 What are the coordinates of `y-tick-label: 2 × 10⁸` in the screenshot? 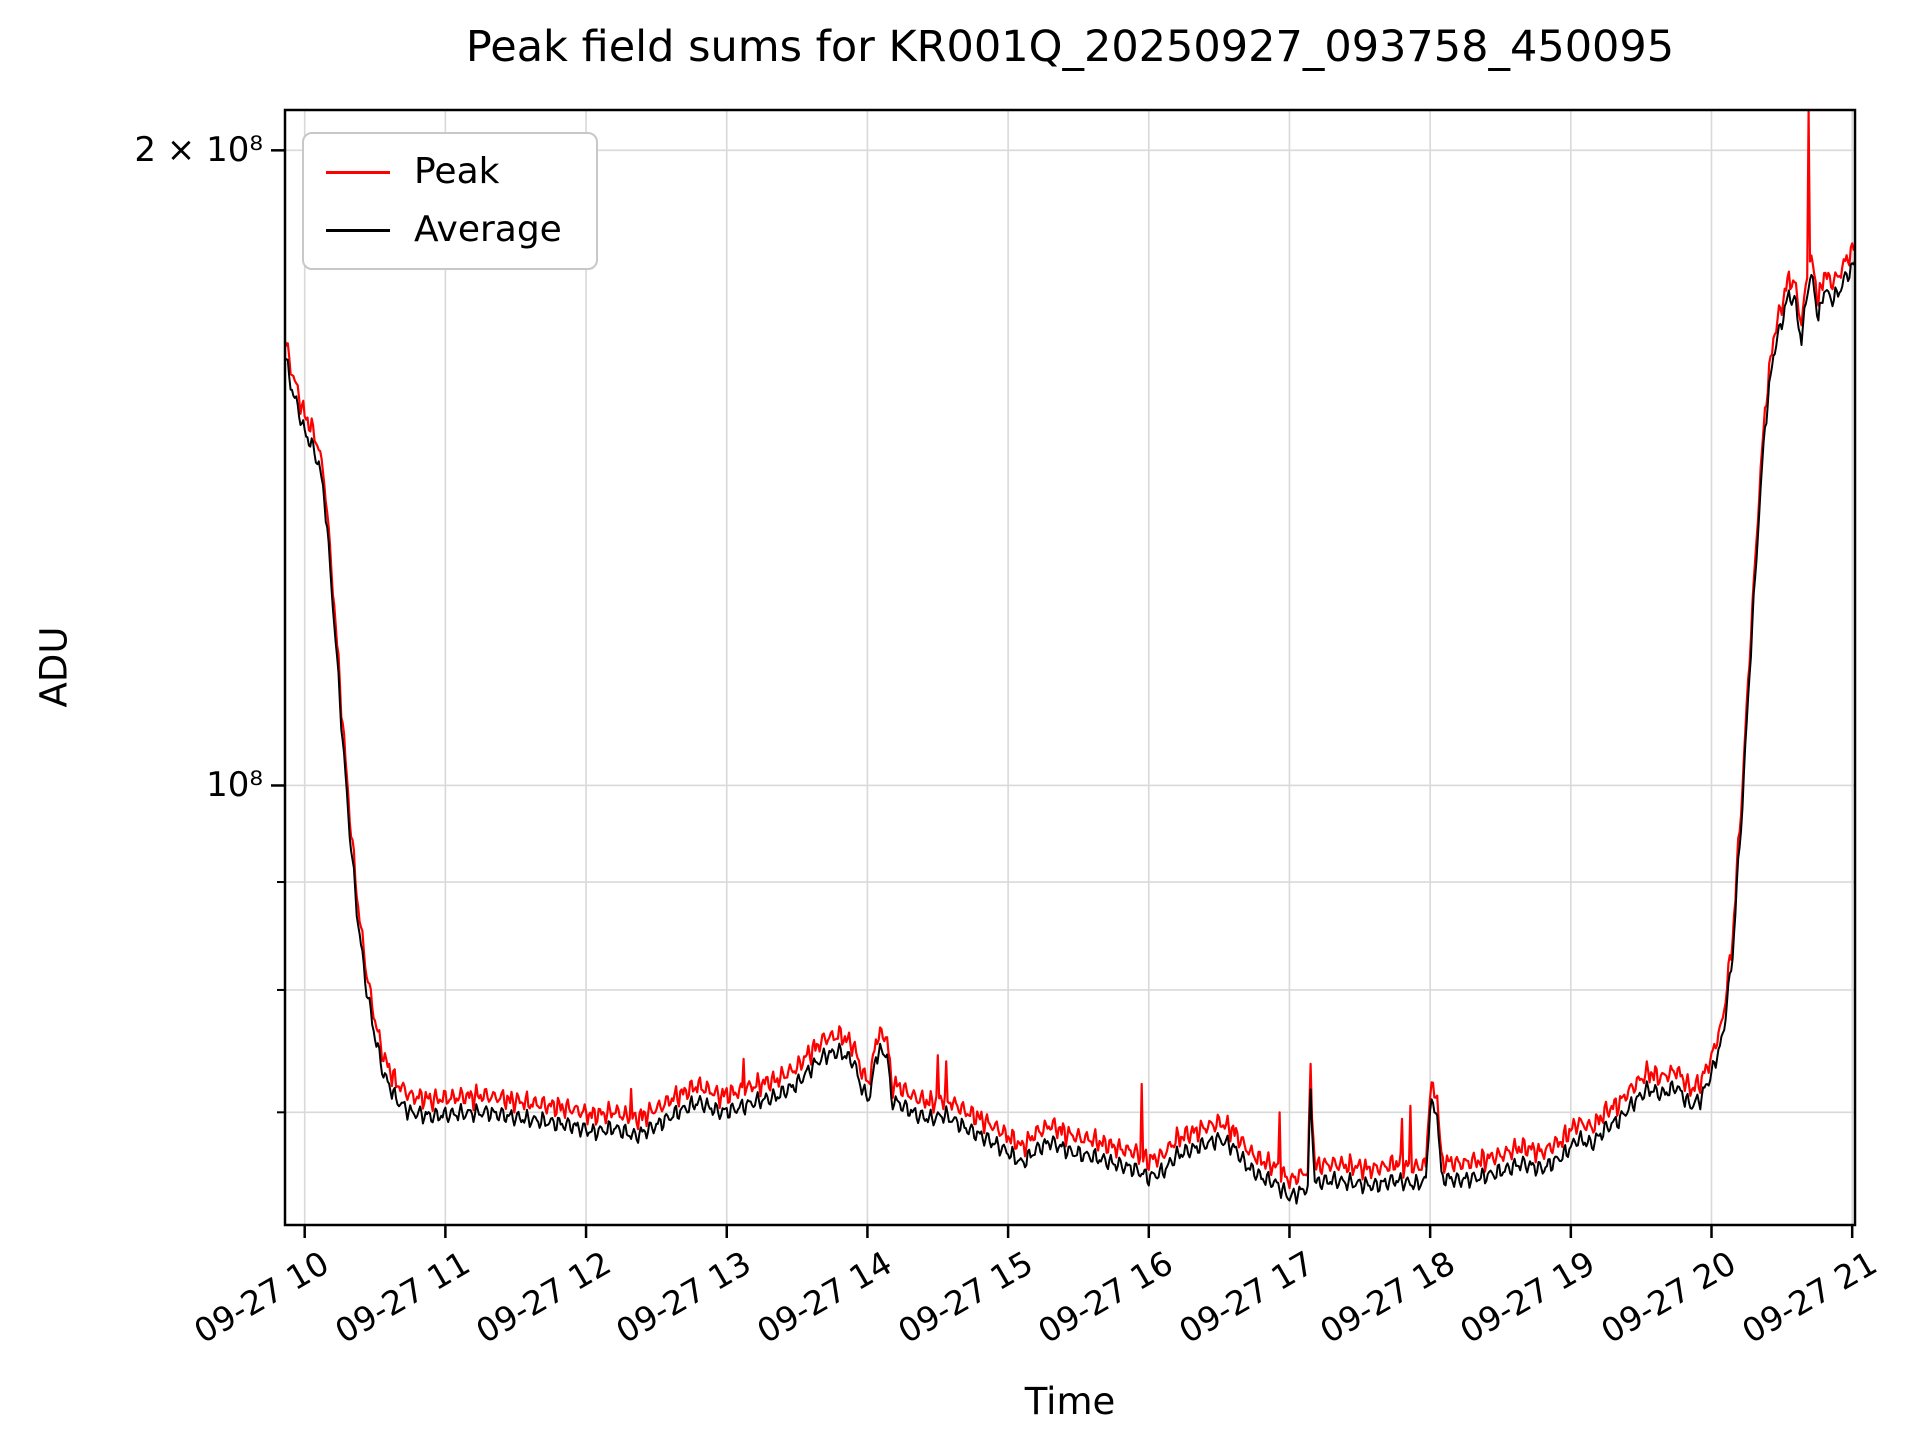 It's located at (198, 150).